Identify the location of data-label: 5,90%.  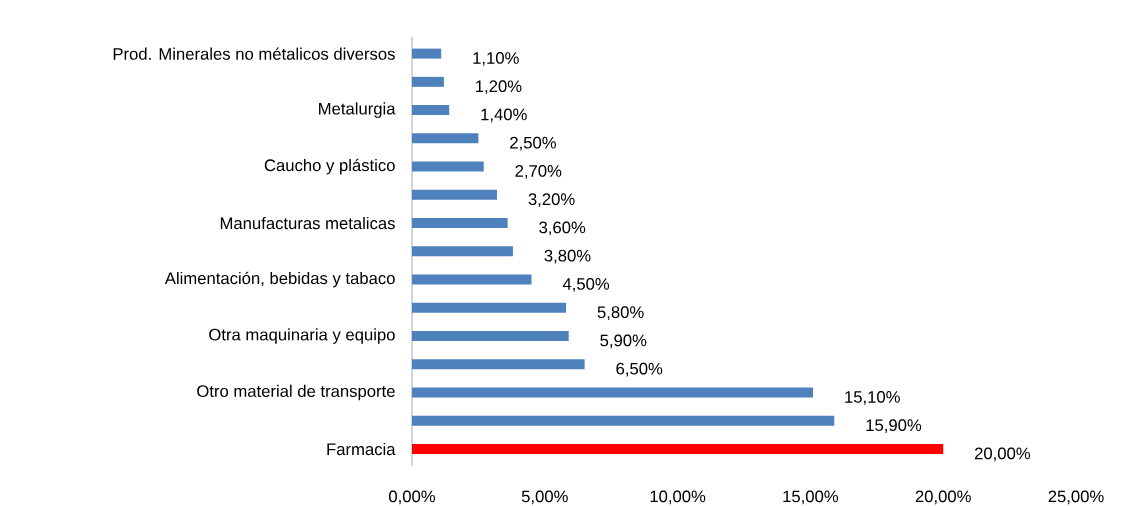
(623, 341).